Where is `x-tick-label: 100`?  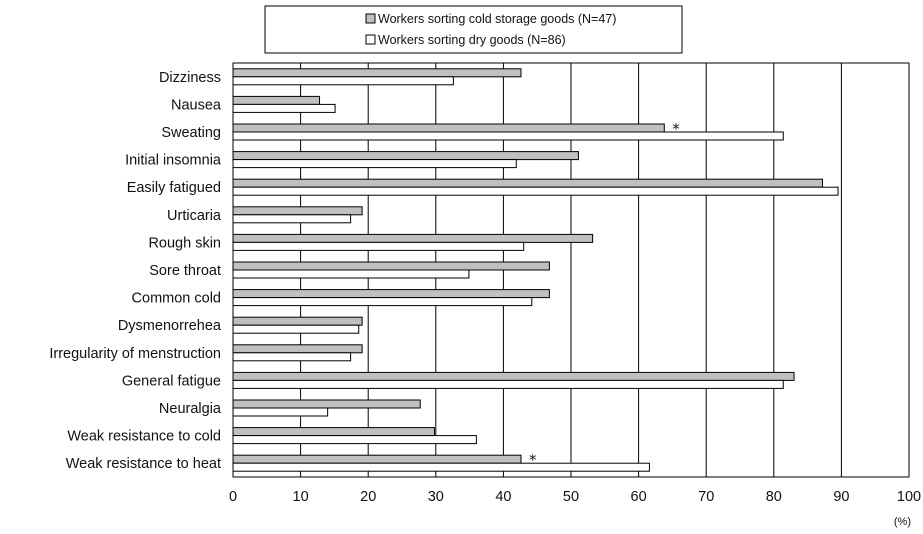 x-tick-label: 100 is located at coordinates (909, 497).